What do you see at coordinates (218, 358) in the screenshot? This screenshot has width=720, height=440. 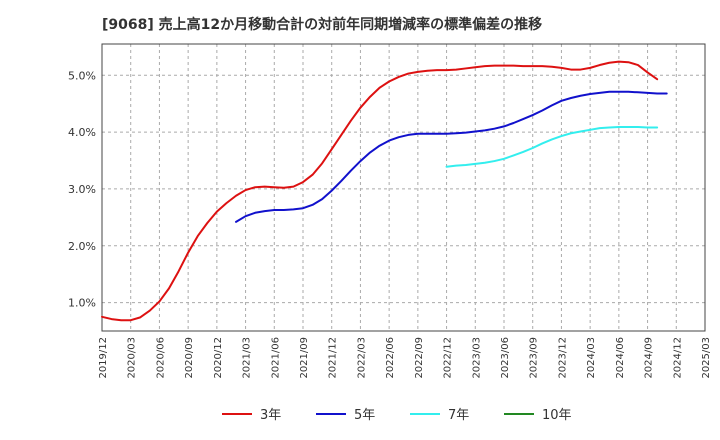 I see `x-tick-label: 2020/12` at bounding box center [218, 358].